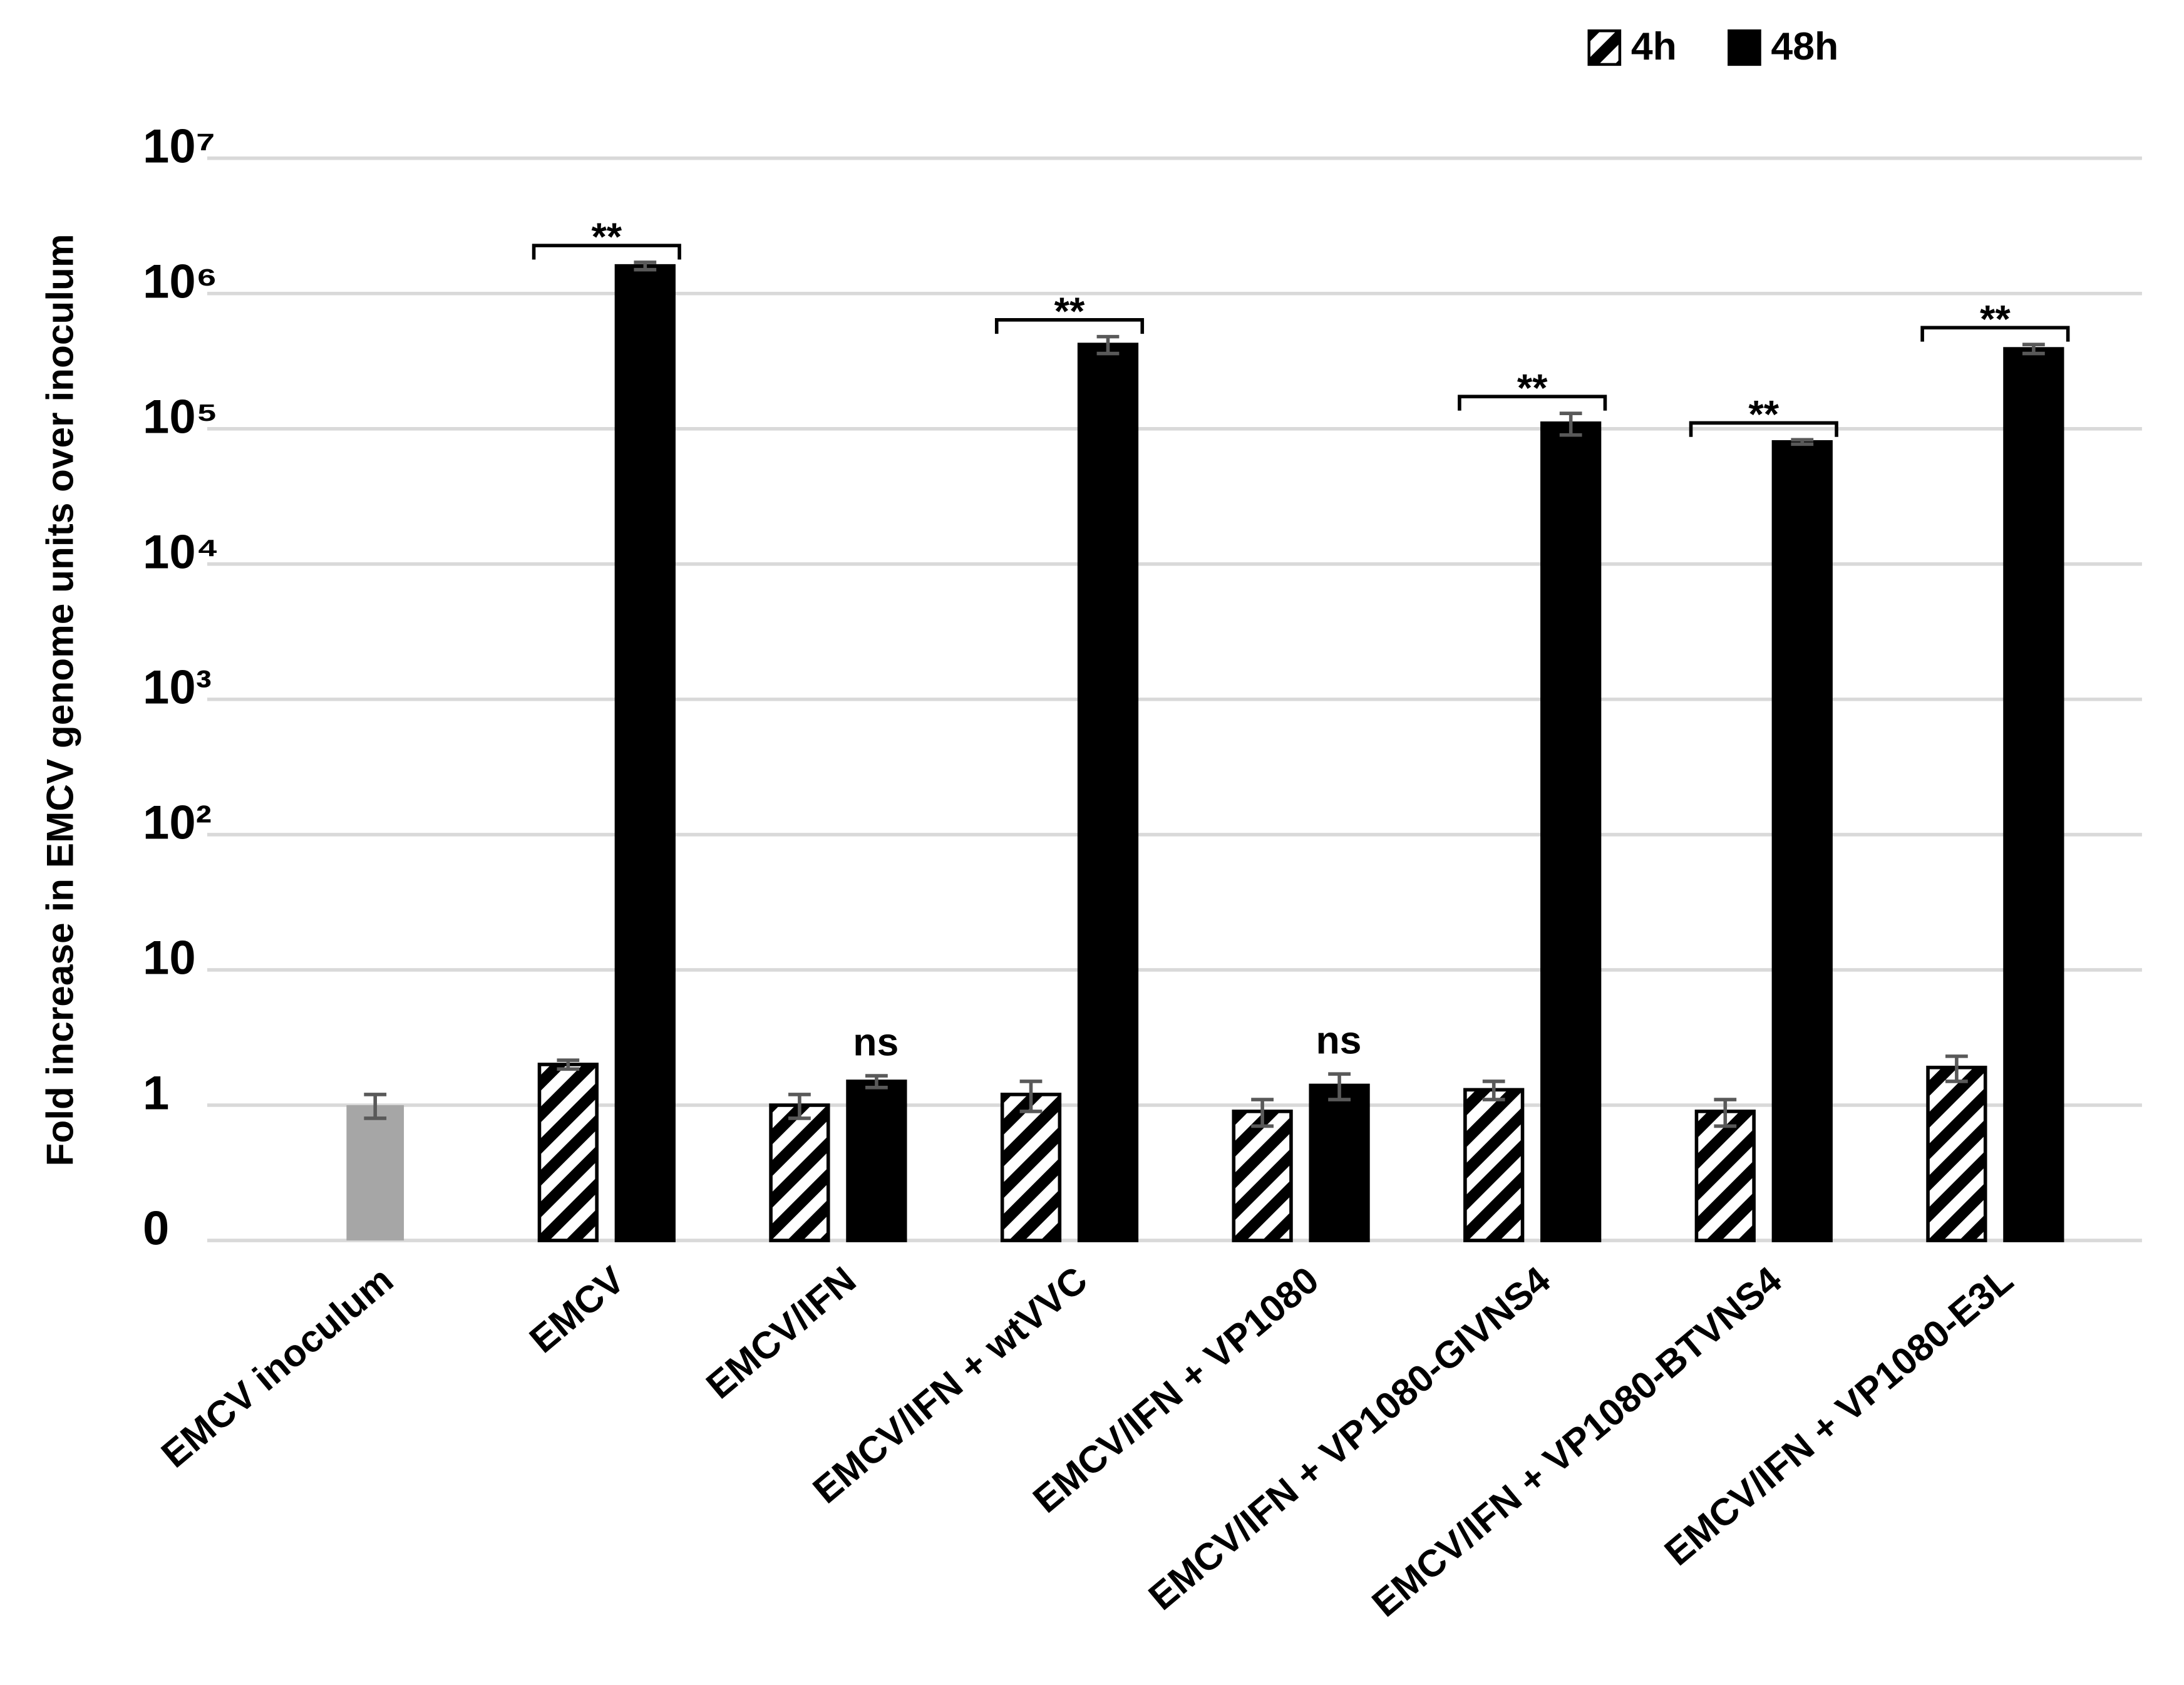 This screenshot has height=1685, width=2184. I want to click on legend-label: 48h, so click(1805, 46).